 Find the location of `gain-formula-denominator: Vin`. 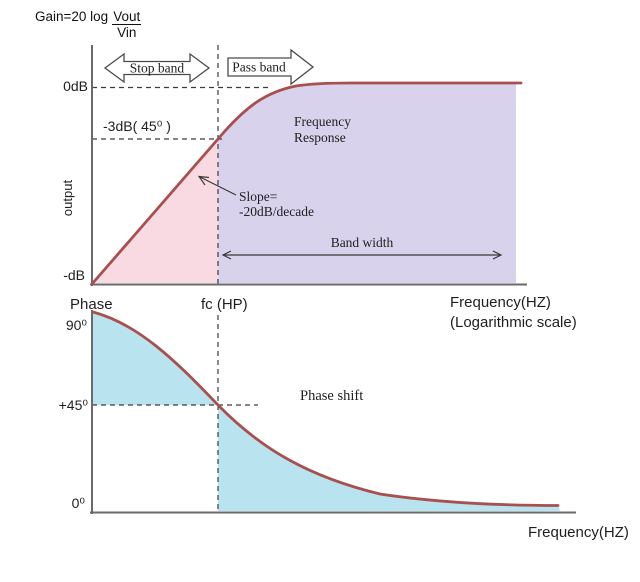

gain-formula-denominator: Vin is located at coordinates (127, 32).